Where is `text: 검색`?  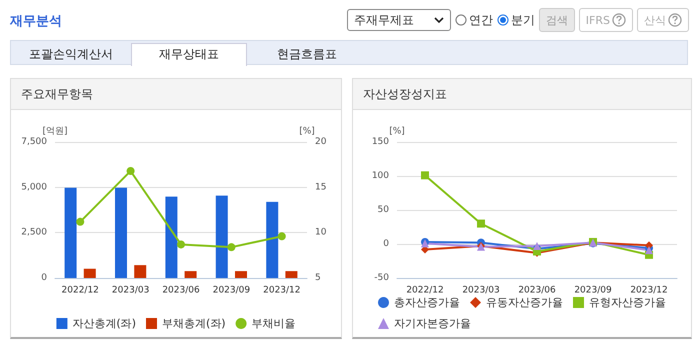
text: 검색 is located at coordinates (556, 20).